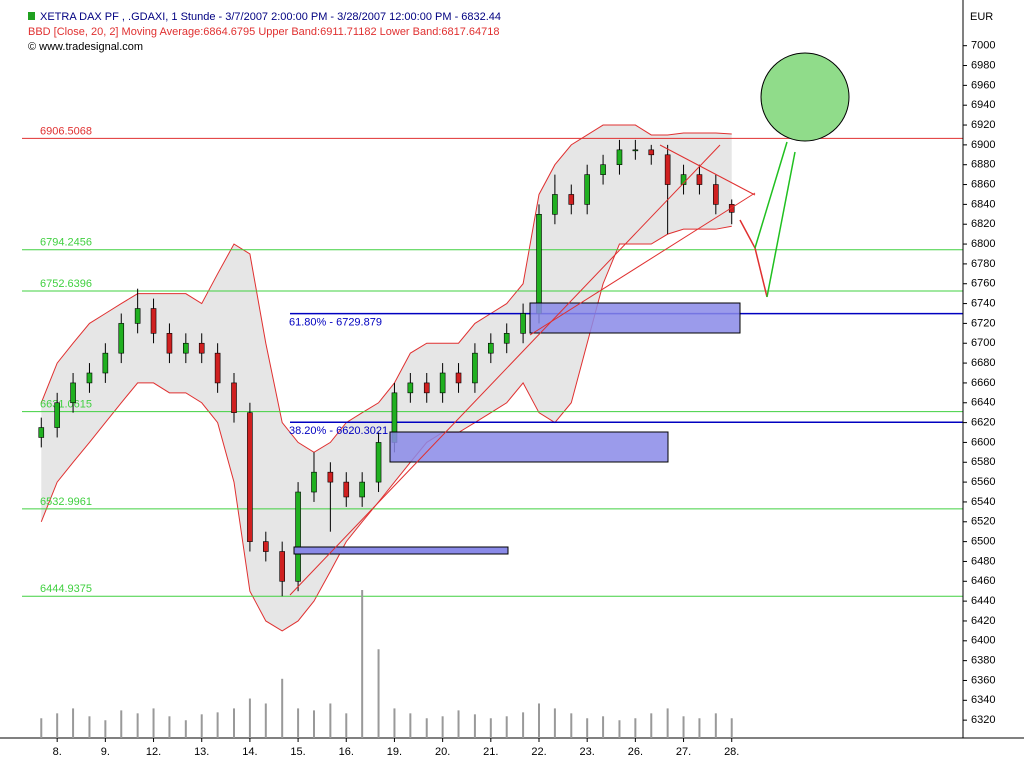 Image resolution: width=1024 pixels, height=773 pixels. What do you see at coordinates (490, 752) in the screenshot?
I see `x-tick-label: 21.` at bounding box center [490, 752].